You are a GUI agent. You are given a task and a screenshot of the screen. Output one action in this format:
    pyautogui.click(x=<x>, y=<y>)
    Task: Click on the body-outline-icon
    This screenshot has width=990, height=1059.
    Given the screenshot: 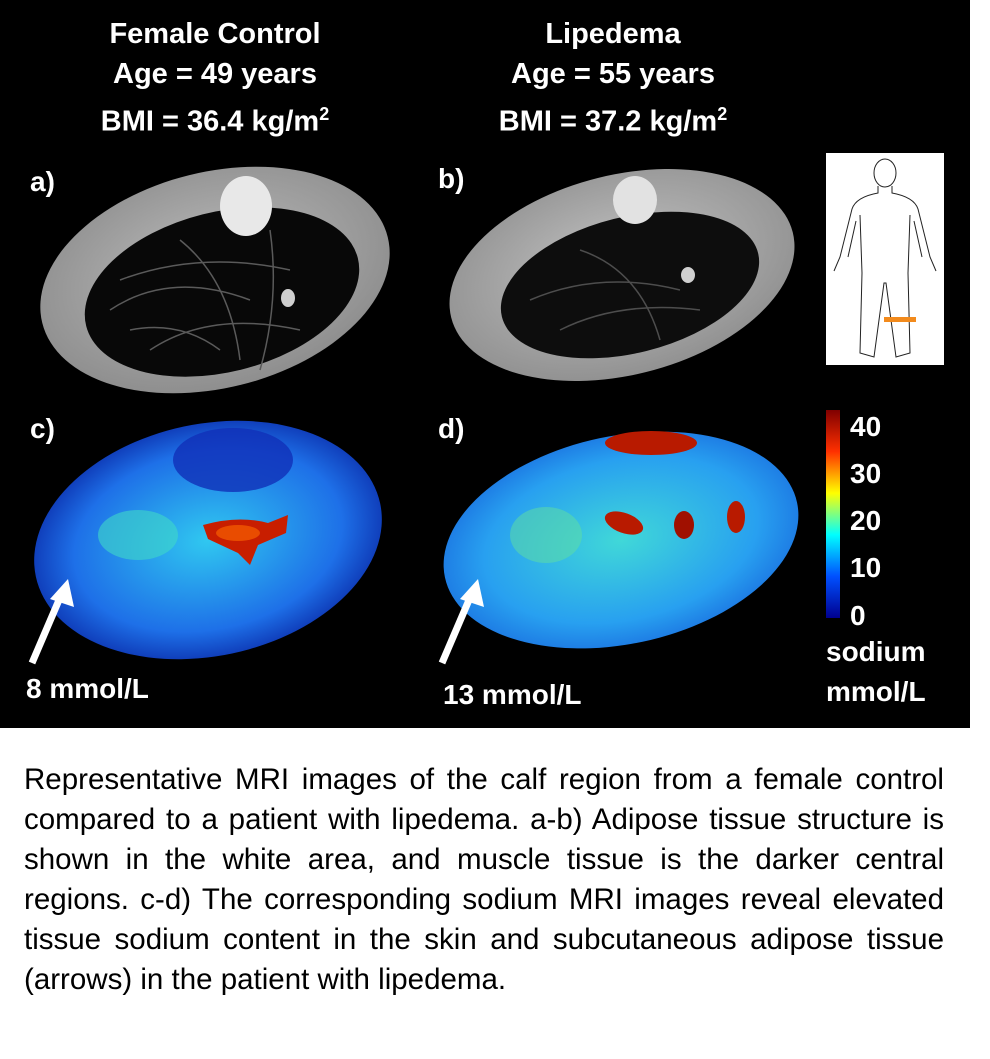 What is the action you would take?
    pyautogui.click(x=885, y=258)
    